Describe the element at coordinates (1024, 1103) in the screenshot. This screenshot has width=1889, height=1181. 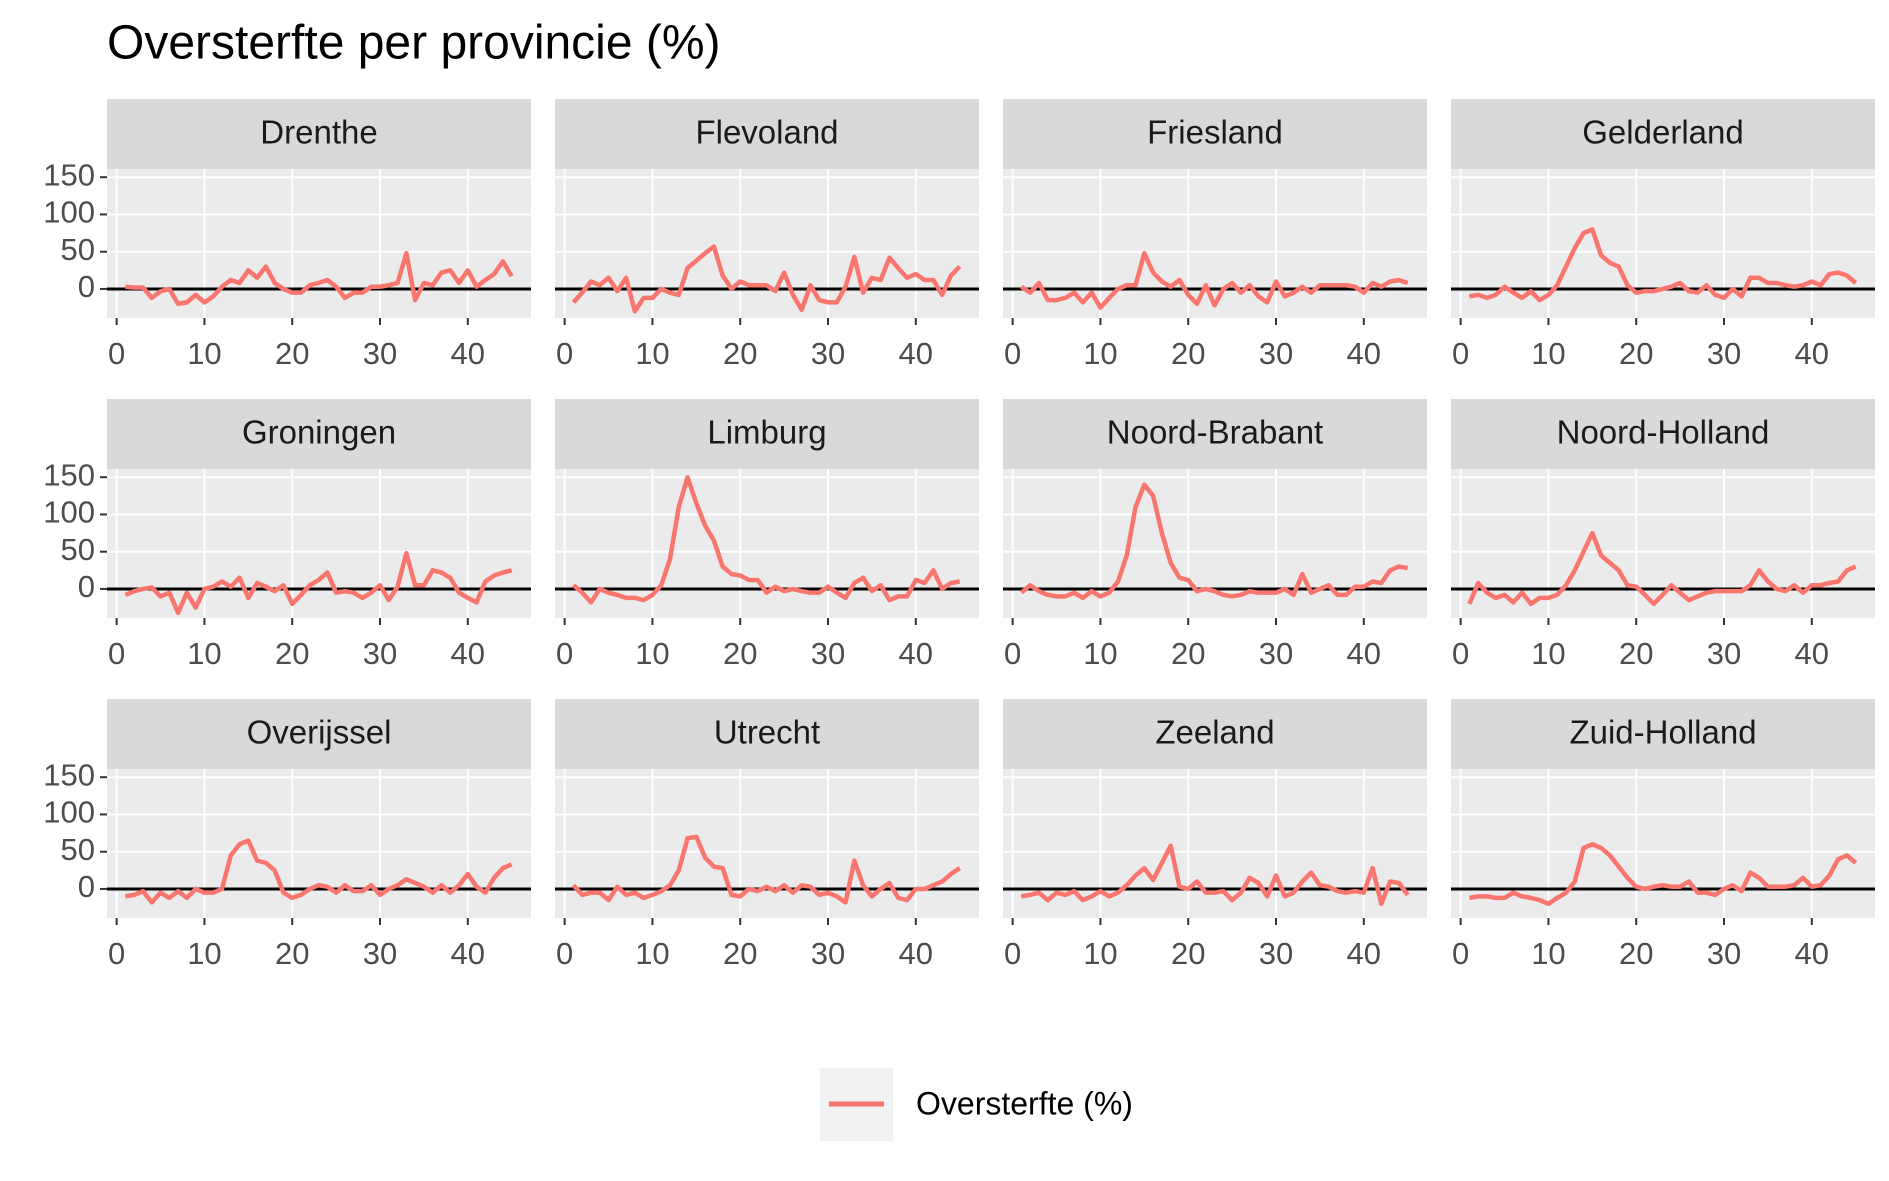
I see `legend-label: Oversterfte (%)` at that location.